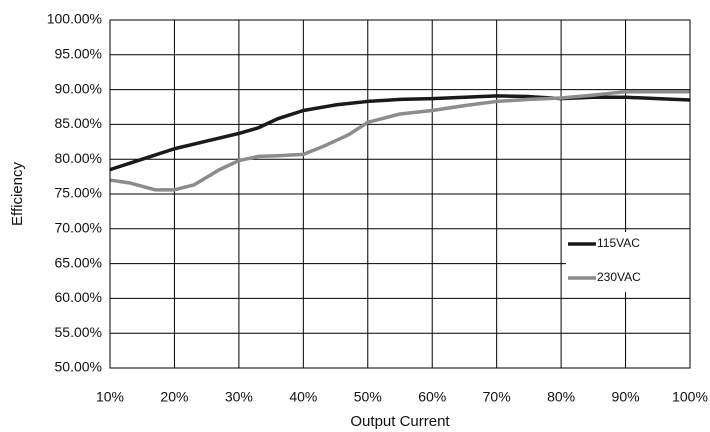  Describe the element at coordinates (17, 194) in the screenshot. I see `y-axis-label: Efficiency` at that location.